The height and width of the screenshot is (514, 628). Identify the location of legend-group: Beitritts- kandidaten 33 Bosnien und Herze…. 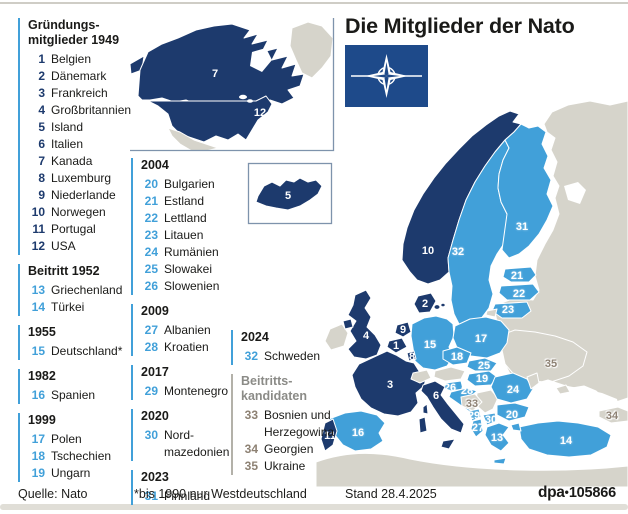
(284, 424).